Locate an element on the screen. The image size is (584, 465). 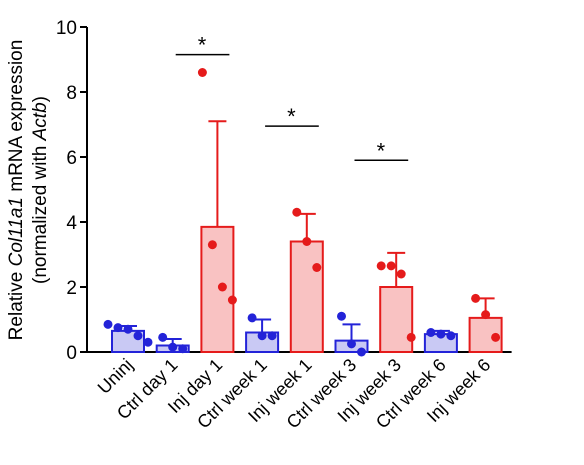
y-label-part: (normalized with is located at coordinates (40, 212).